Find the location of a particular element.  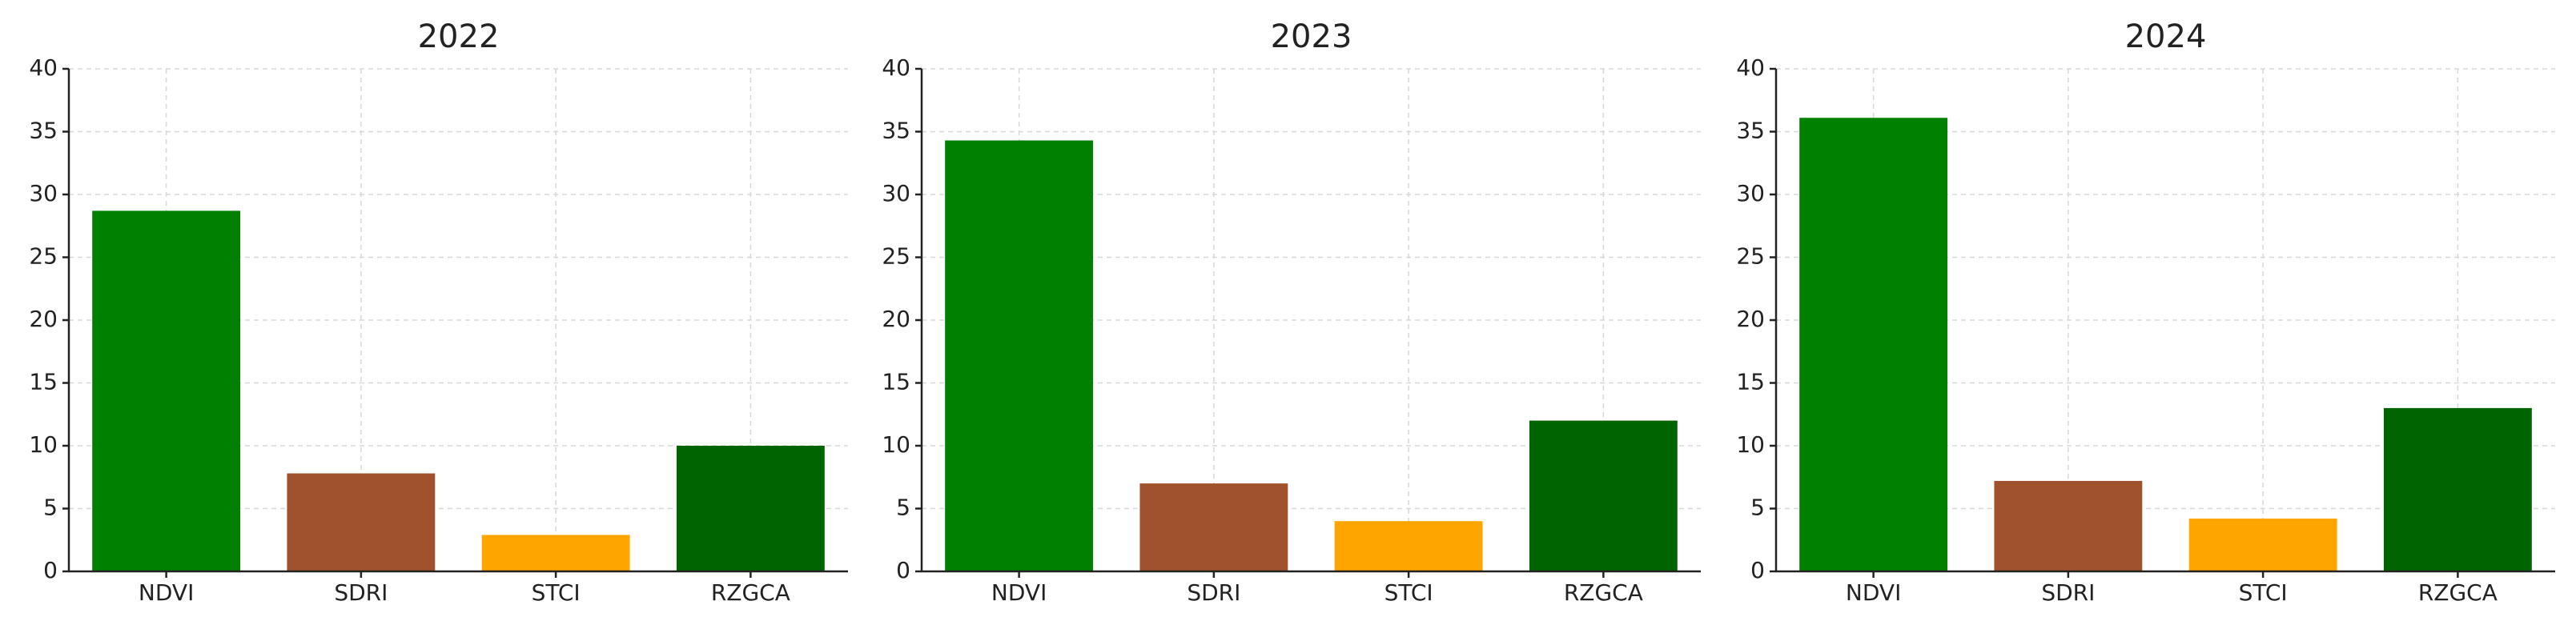

chart-title: 2023 is located at coordinates (1311, 36).